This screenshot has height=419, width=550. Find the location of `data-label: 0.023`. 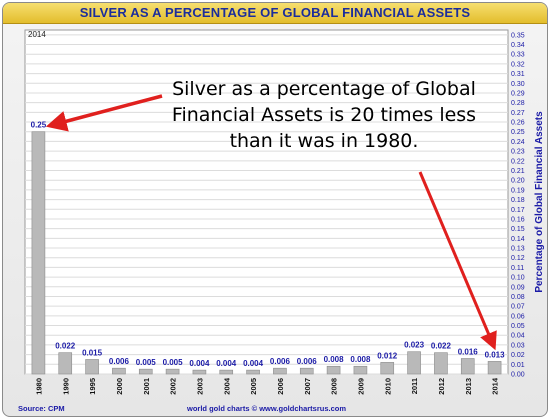

data-label: 0.023 is located at coordinates (414, 345).